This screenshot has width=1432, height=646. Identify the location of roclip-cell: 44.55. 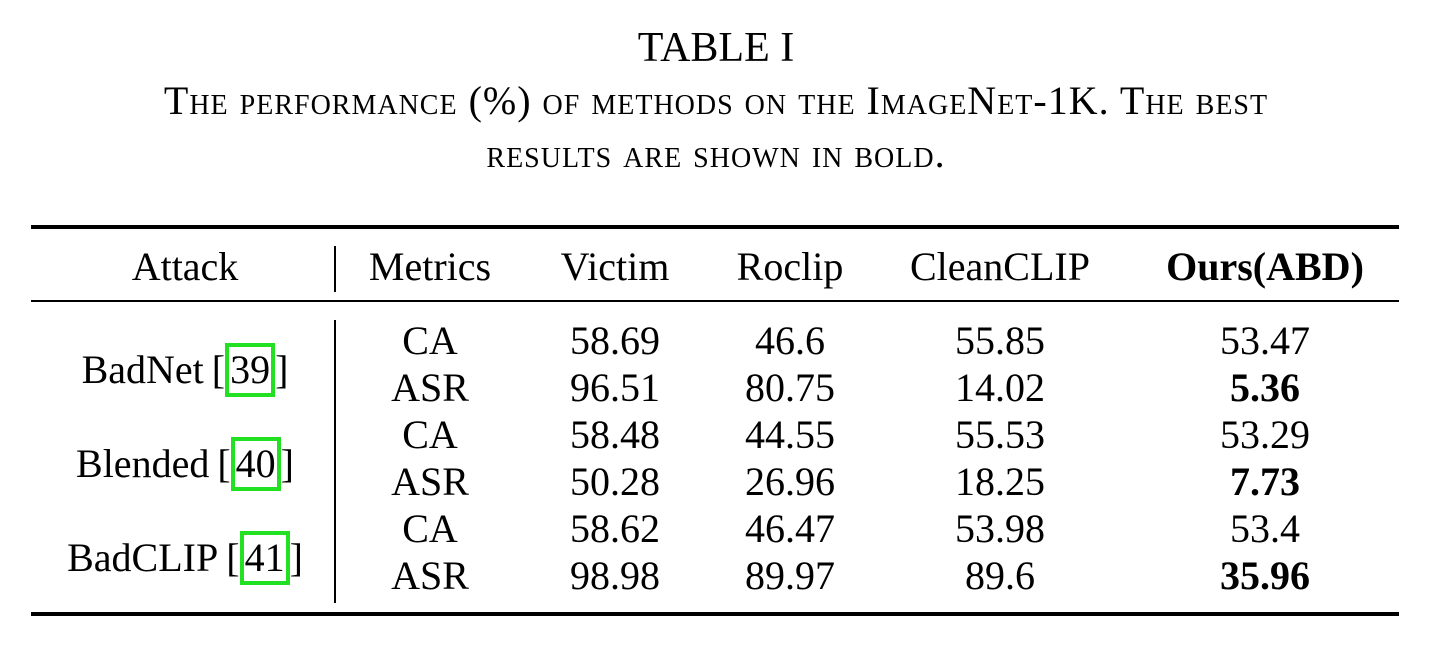
(790, 434).